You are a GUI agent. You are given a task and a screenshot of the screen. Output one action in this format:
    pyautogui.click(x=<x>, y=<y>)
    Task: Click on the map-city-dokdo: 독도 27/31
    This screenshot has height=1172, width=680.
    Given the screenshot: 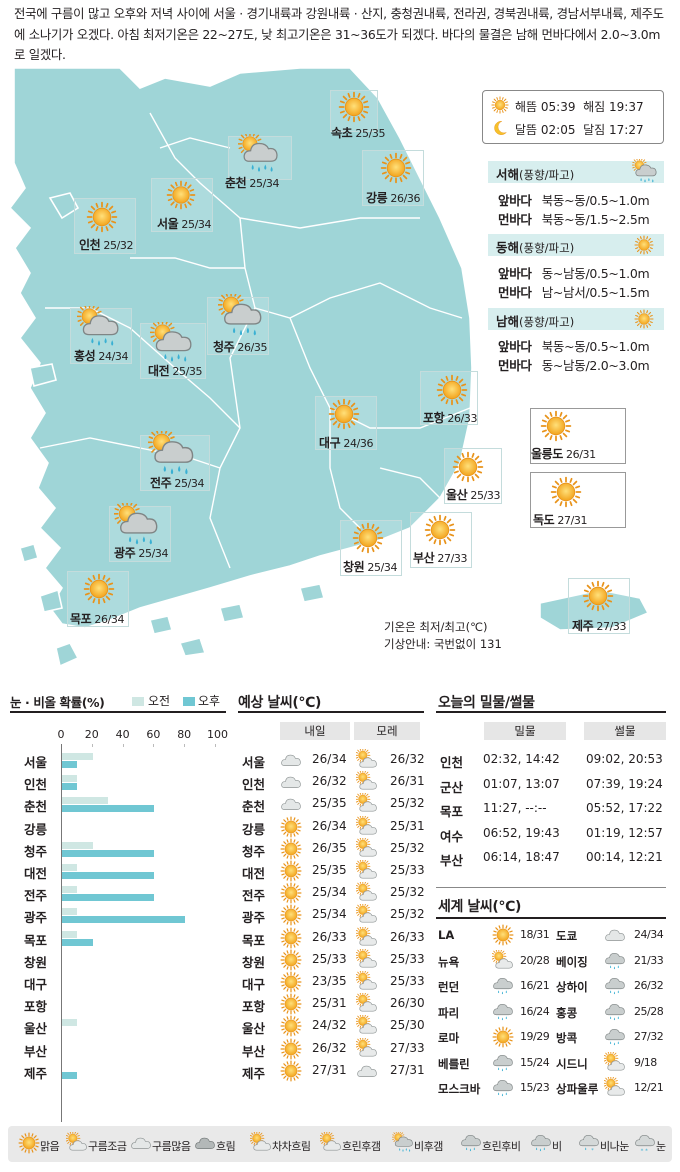 What is the action you would take?
    pyautogui.click(x=560, y=520)
    